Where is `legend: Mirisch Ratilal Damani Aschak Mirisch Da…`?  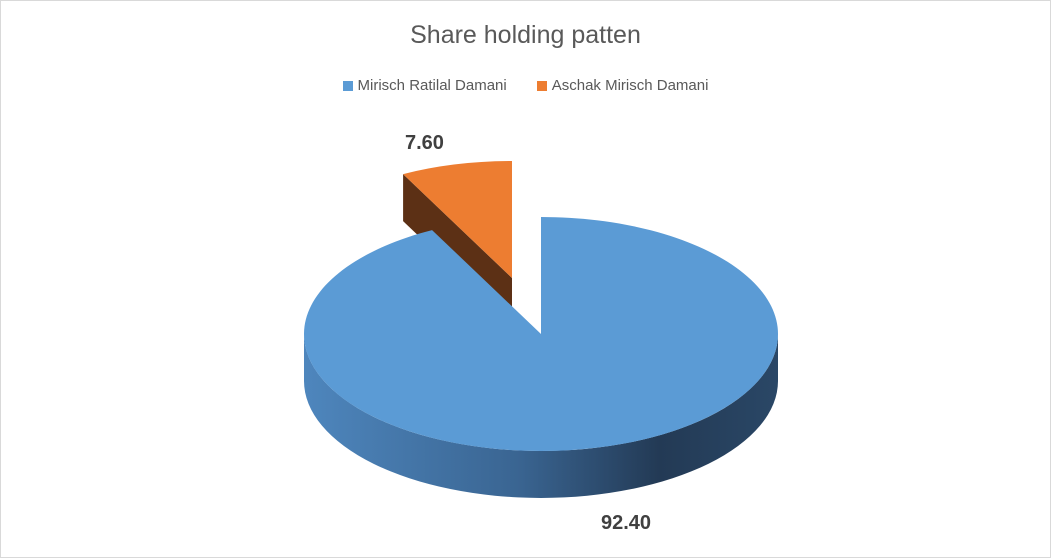
legend: Mirisch Ratilal Damani Aschak Mirisch Da… is located at coordinates (525, 85).